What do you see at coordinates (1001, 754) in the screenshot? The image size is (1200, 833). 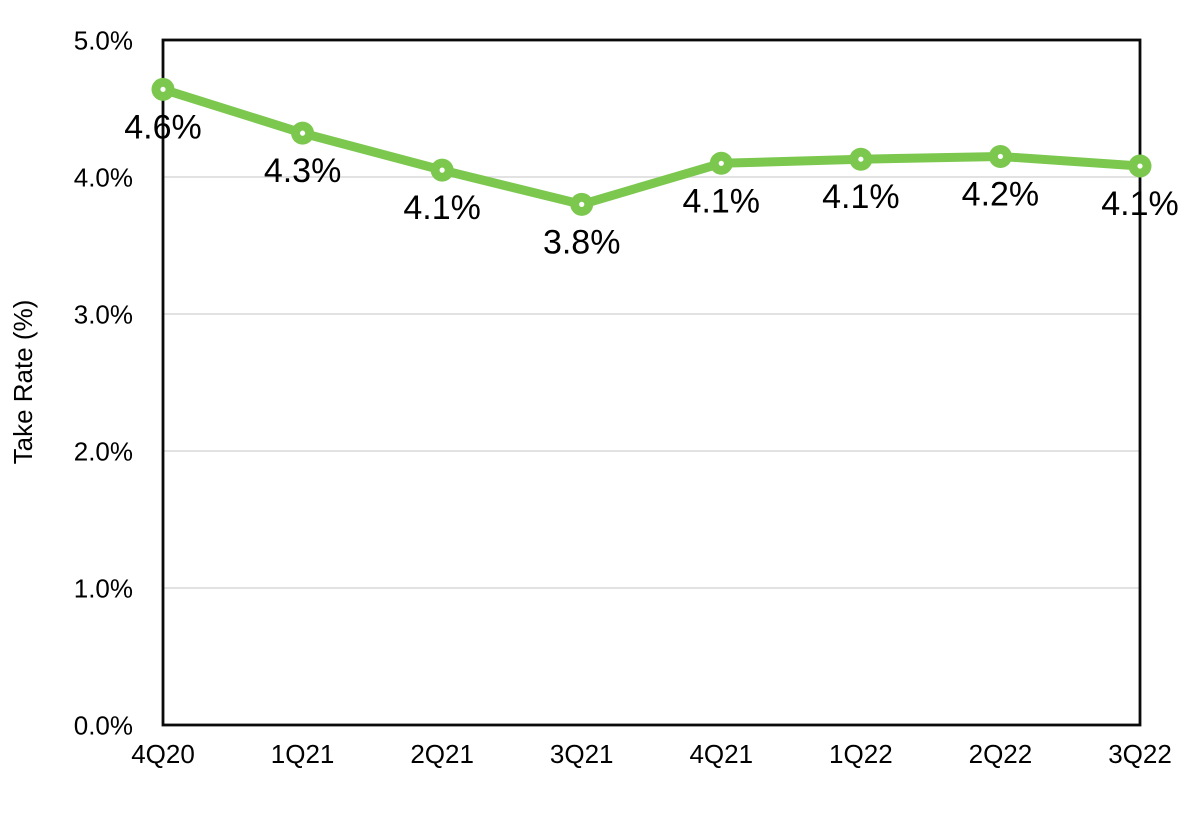 I see `x-tick-label: 2Q22` at bounding box center [1001, 754].